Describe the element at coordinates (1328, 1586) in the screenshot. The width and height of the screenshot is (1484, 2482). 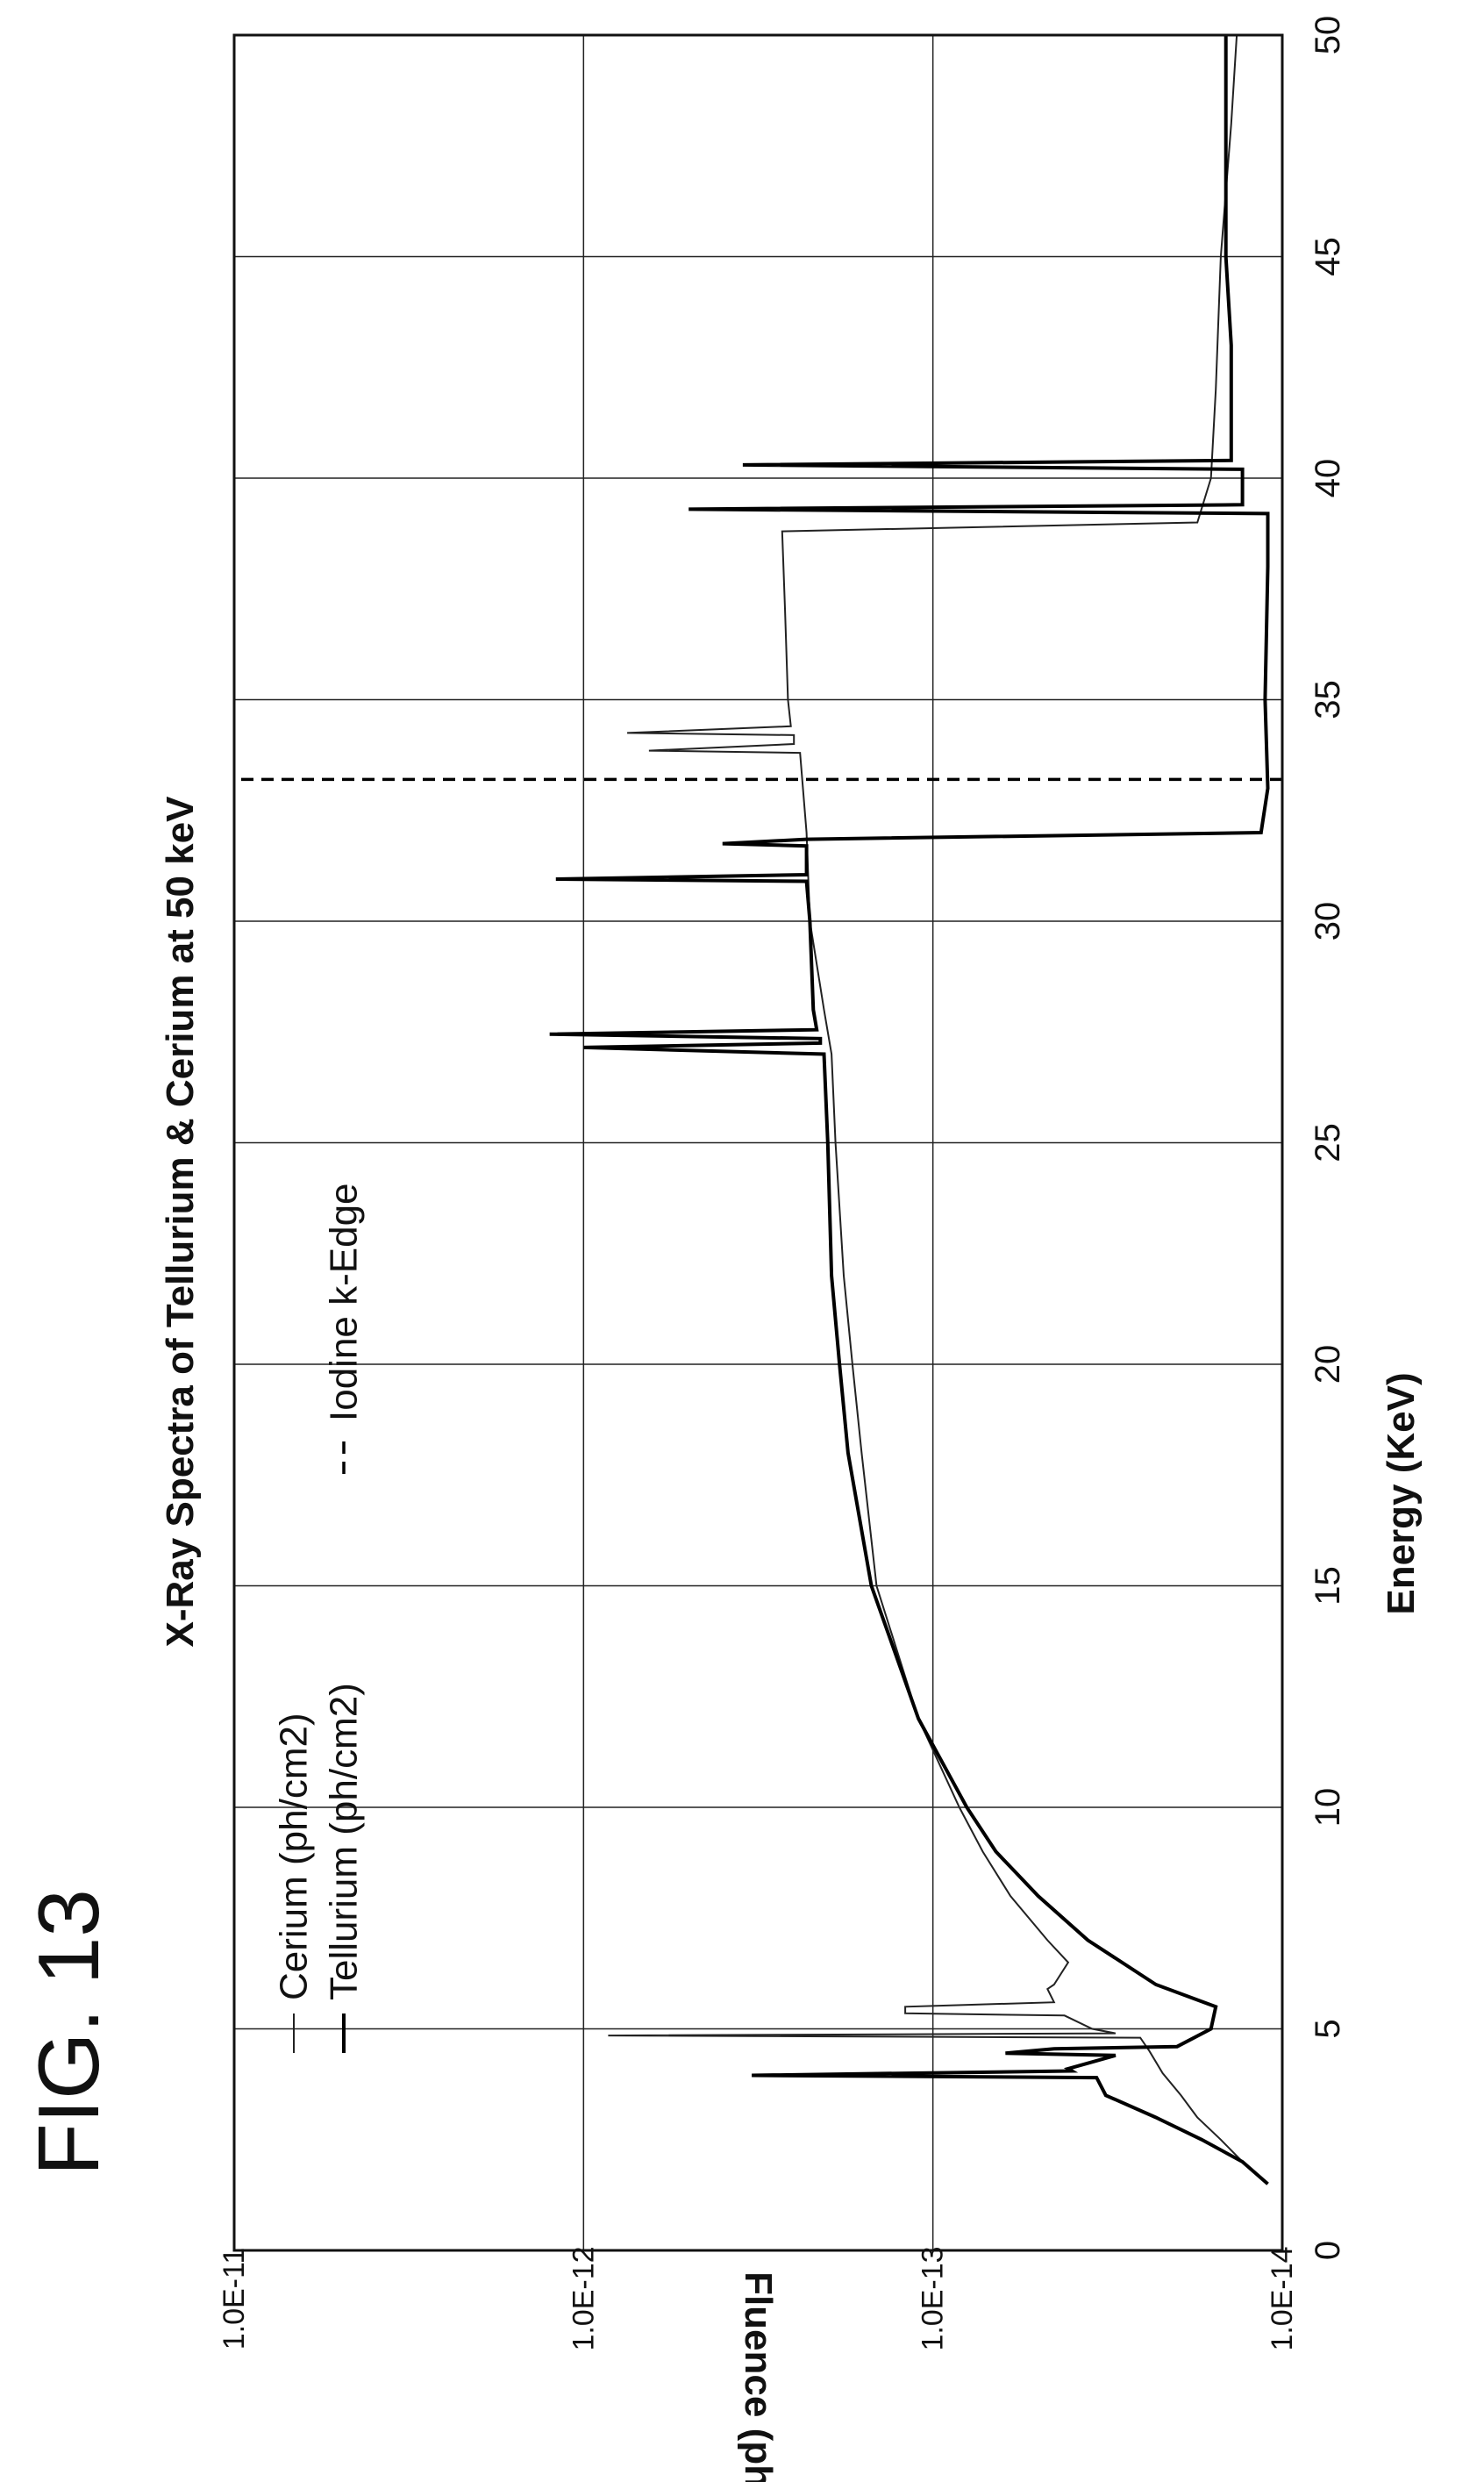
I see `x-tick-label: 15` at that location.